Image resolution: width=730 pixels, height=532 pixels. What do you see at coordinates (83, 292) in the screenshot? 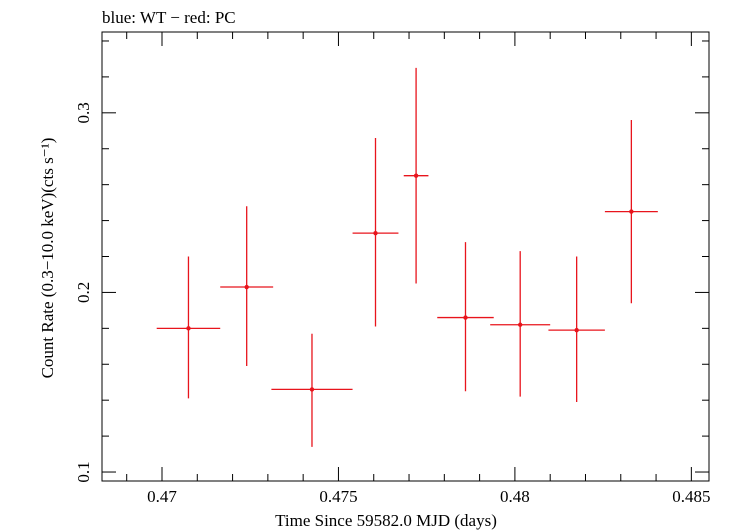
I see `y-tick-label: 0.2` at bounding box center [83, 292].